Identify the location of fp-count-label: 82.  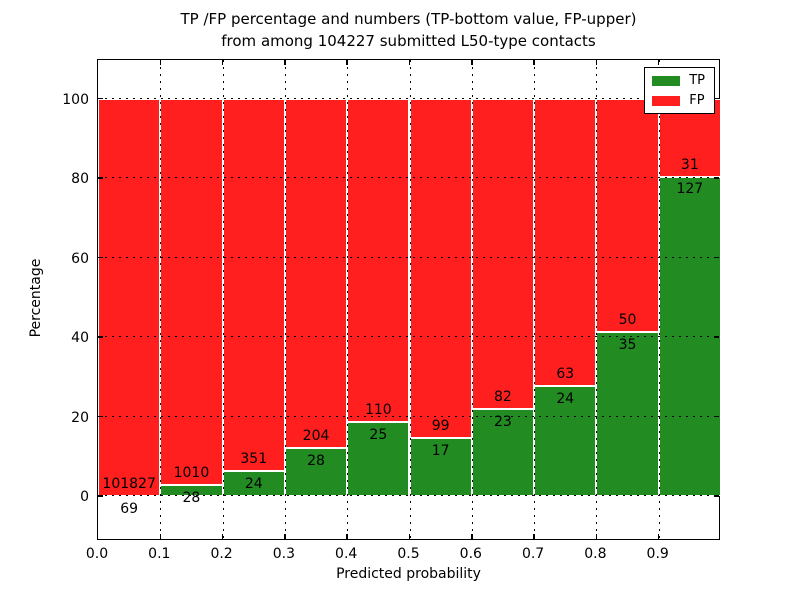
(503, 396).